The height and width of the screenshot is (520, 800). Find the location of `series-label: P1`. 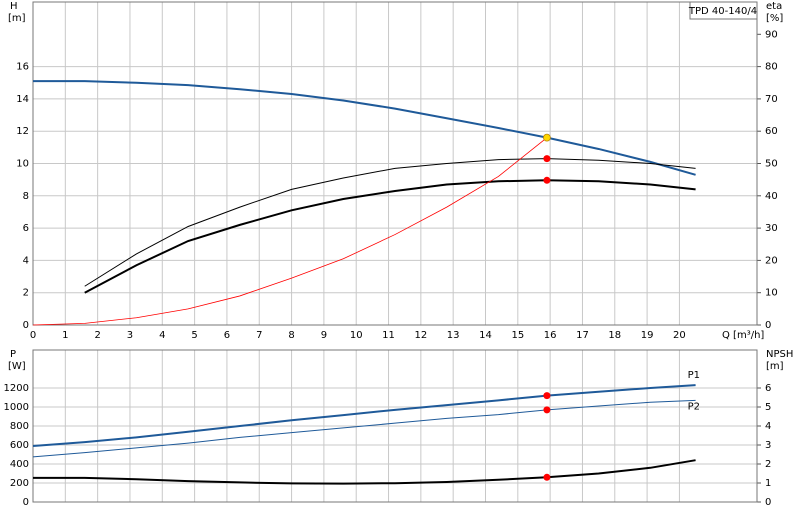

series-label: P1 is located at coordinates (694, 375).